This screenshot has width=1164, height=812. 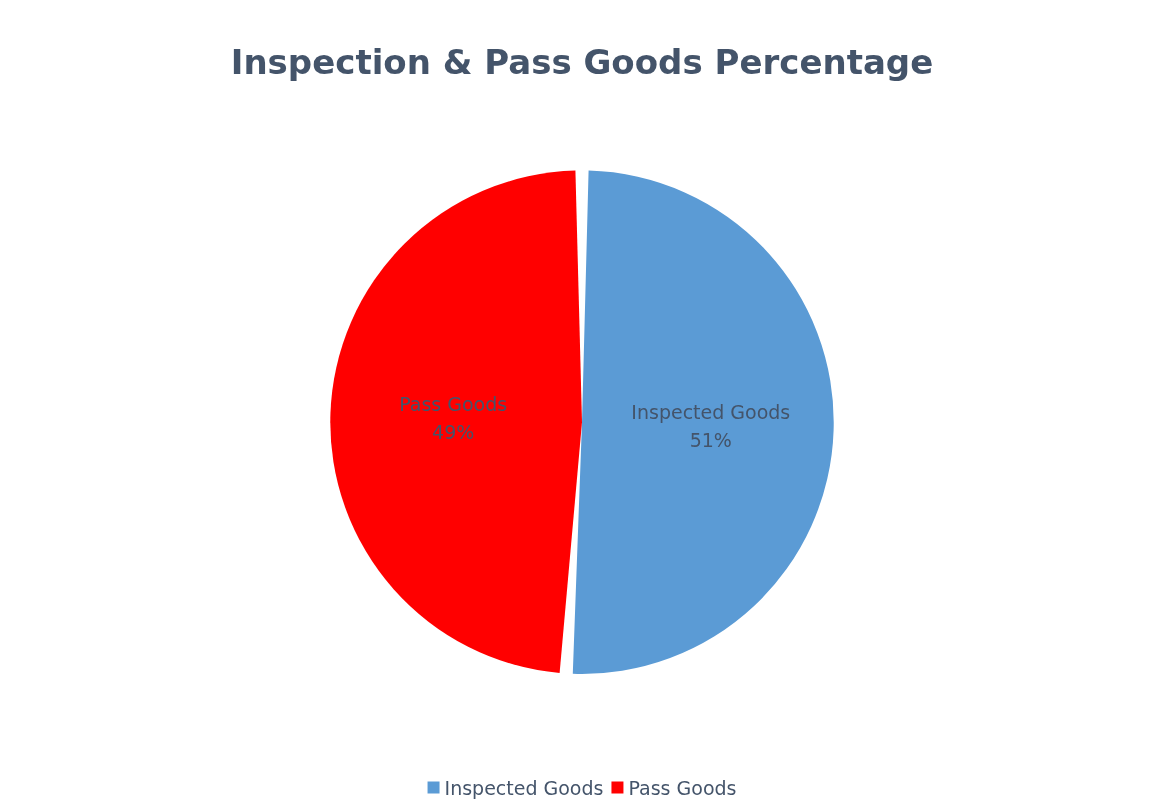 What do you see at coordinates (710, 440) in the screenshot?
I see `data-label: 51%` at bounding box center [710, 440].